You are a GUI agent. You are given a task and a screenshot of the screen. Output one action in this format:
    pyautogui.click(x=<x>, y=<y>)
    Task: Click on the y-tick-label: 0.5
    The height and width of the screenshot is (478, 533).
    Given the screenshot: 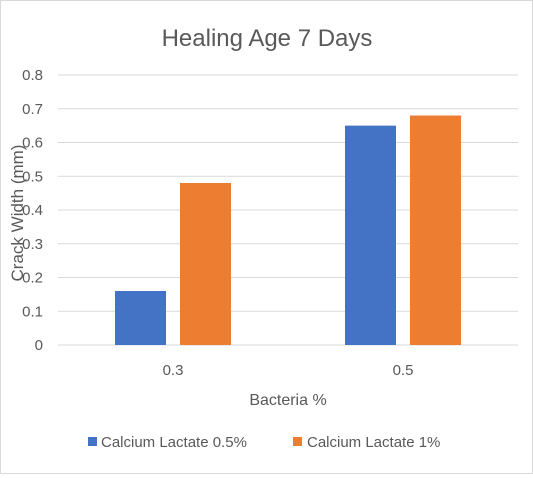 What is the action you would take?
    pyautogui.click(x=32, y=176)
    